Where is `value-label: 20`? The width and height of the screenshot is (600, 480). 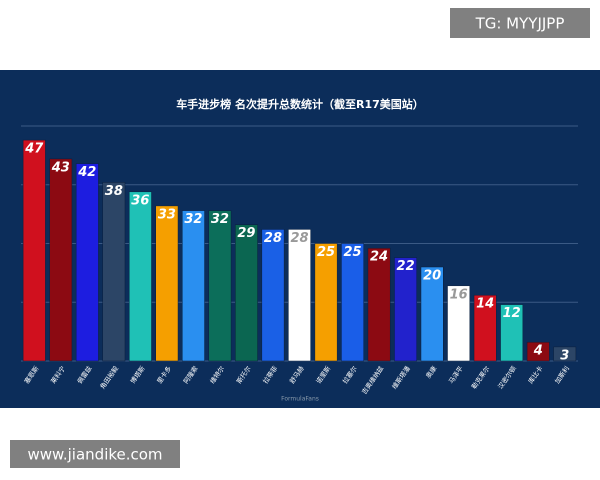
value-label: 20 is located at coordinates (432, 276).